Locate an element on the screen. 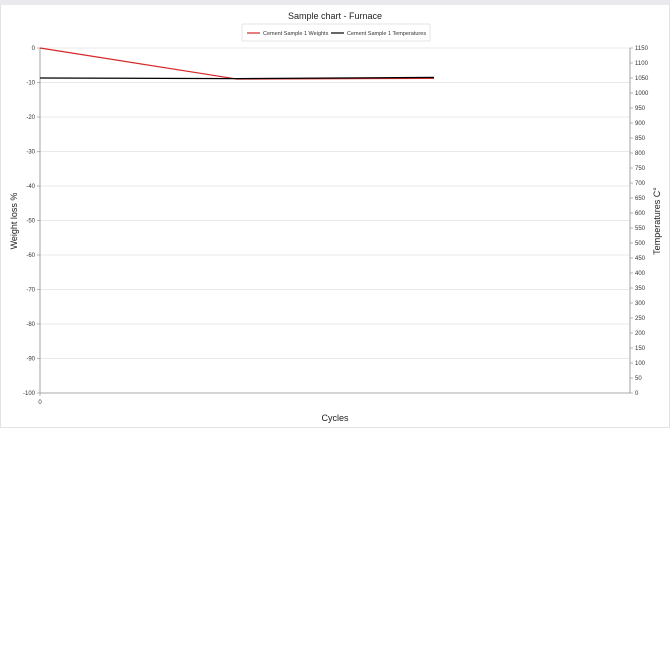  right-tick-label: 900 is located at coordinates (640, 124).